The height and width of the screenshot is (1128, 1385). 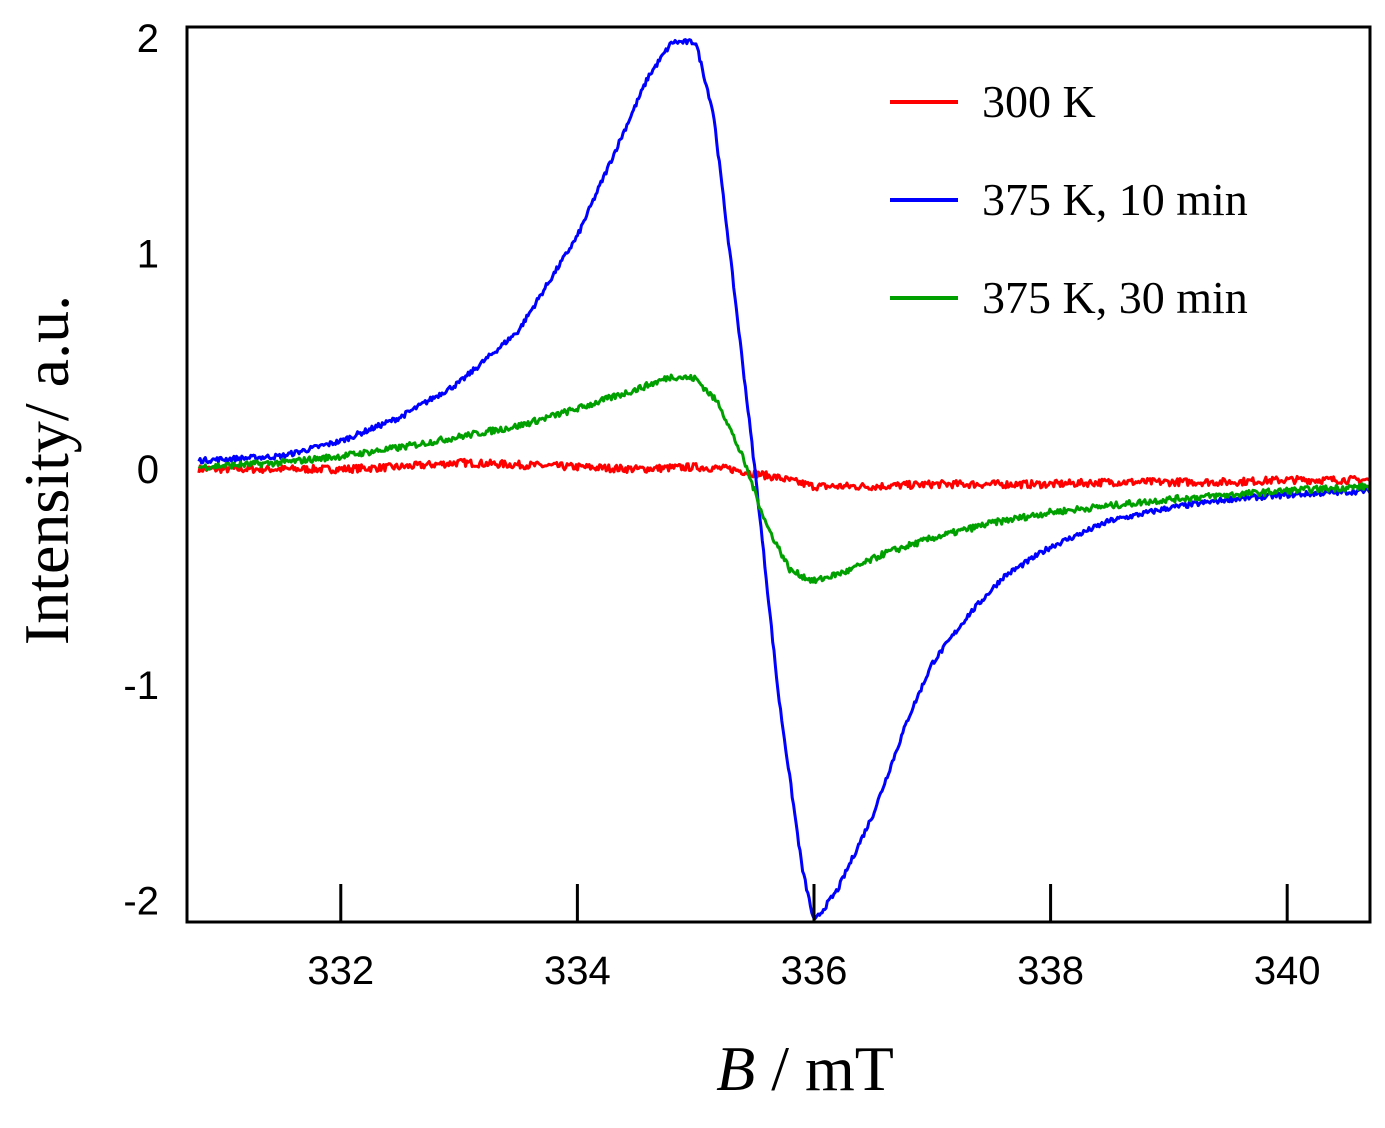 I want to click on y-tick-label: 0, so click(x=148, y=470).